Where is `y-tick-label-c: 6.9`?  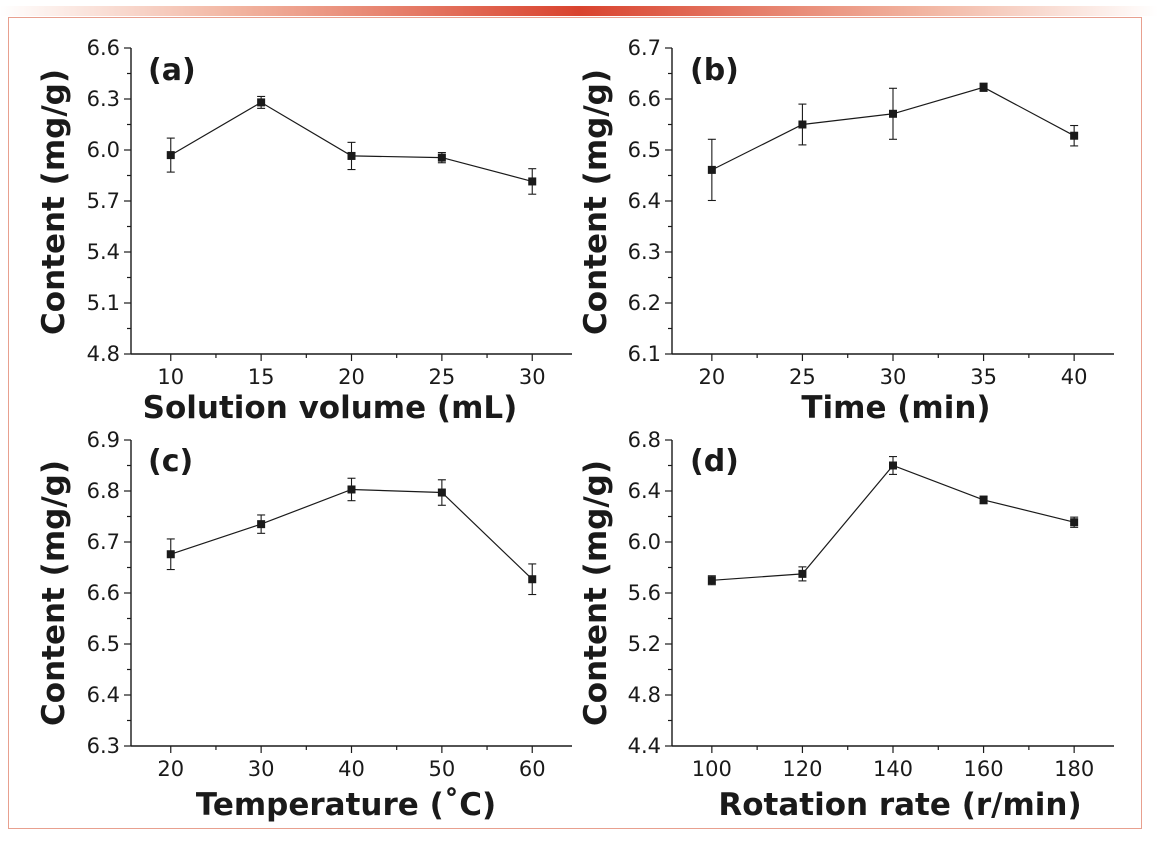 y-tick-label-c: 6.9 is located at coordinates (103, 440).